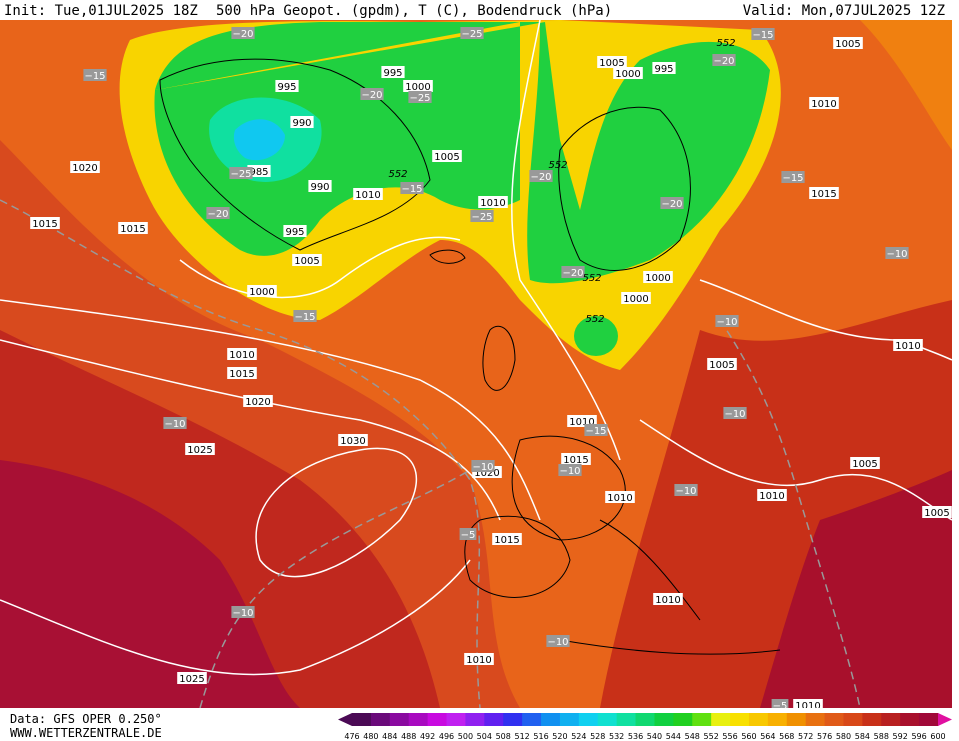  I want to click on pressure-label: 990, so click(319, 187).